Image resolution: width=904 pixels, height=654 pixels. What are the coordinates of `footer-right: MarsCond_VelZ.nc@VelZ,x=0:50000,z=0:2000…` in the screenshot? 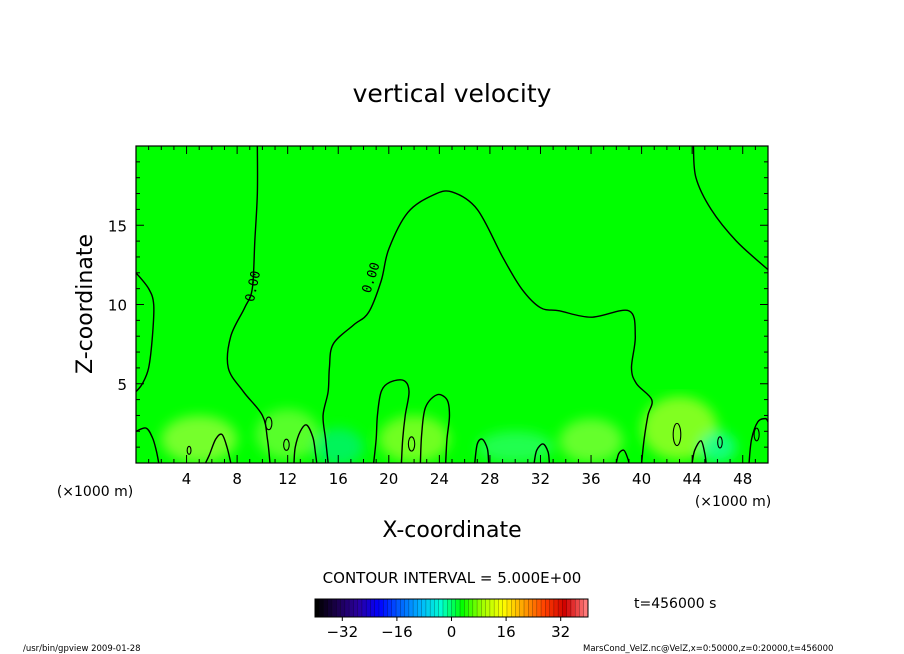 It's located at (708, 649).